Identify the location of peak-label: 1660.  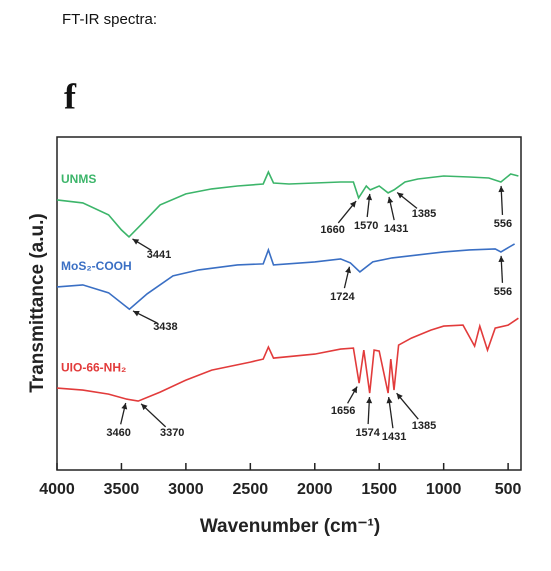
(332, 230).